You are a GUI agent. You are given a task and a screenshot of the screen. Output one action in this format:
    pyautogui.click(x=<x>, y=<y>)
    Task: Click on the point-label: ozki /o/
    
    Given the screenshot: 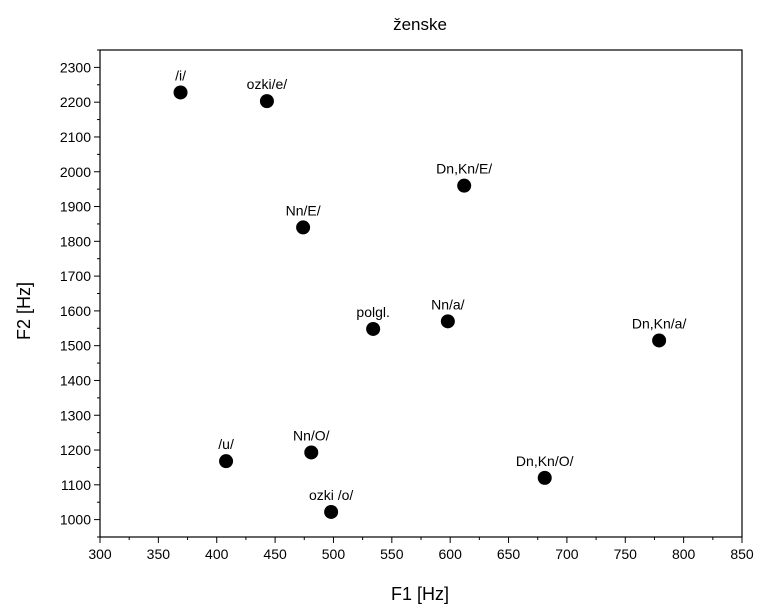 What is the action you would take?
    pyautogui.click(x=331, y=495)
    